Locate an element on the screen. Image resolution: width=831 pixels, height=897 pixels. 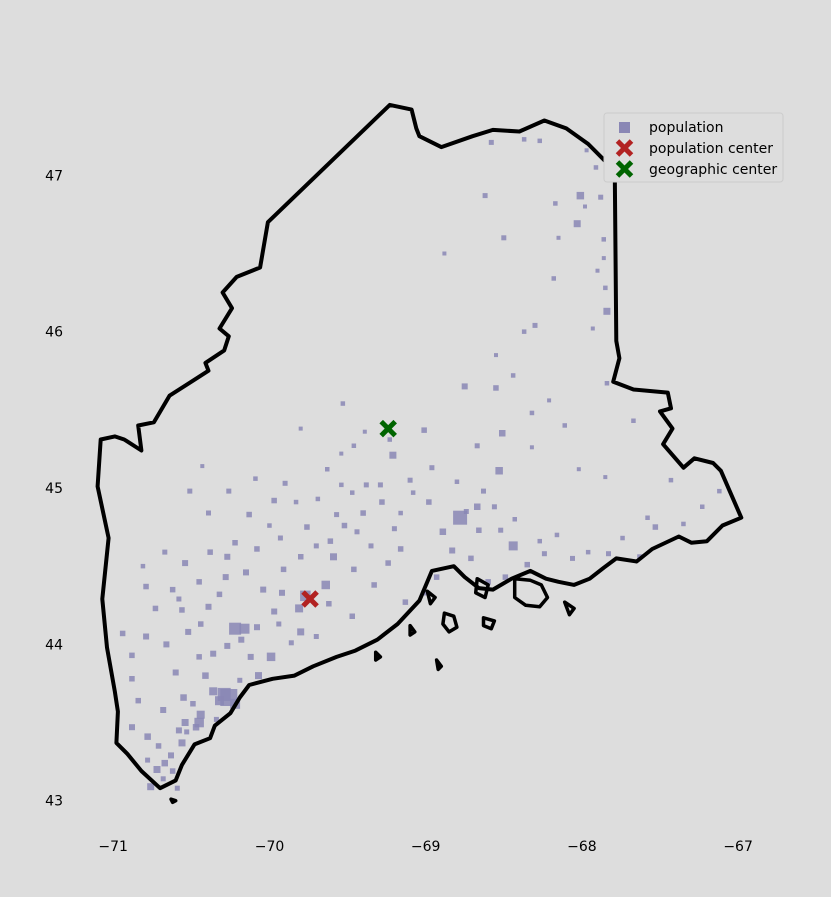
x-tick-label: −68 is located at coordinates (582, 847).